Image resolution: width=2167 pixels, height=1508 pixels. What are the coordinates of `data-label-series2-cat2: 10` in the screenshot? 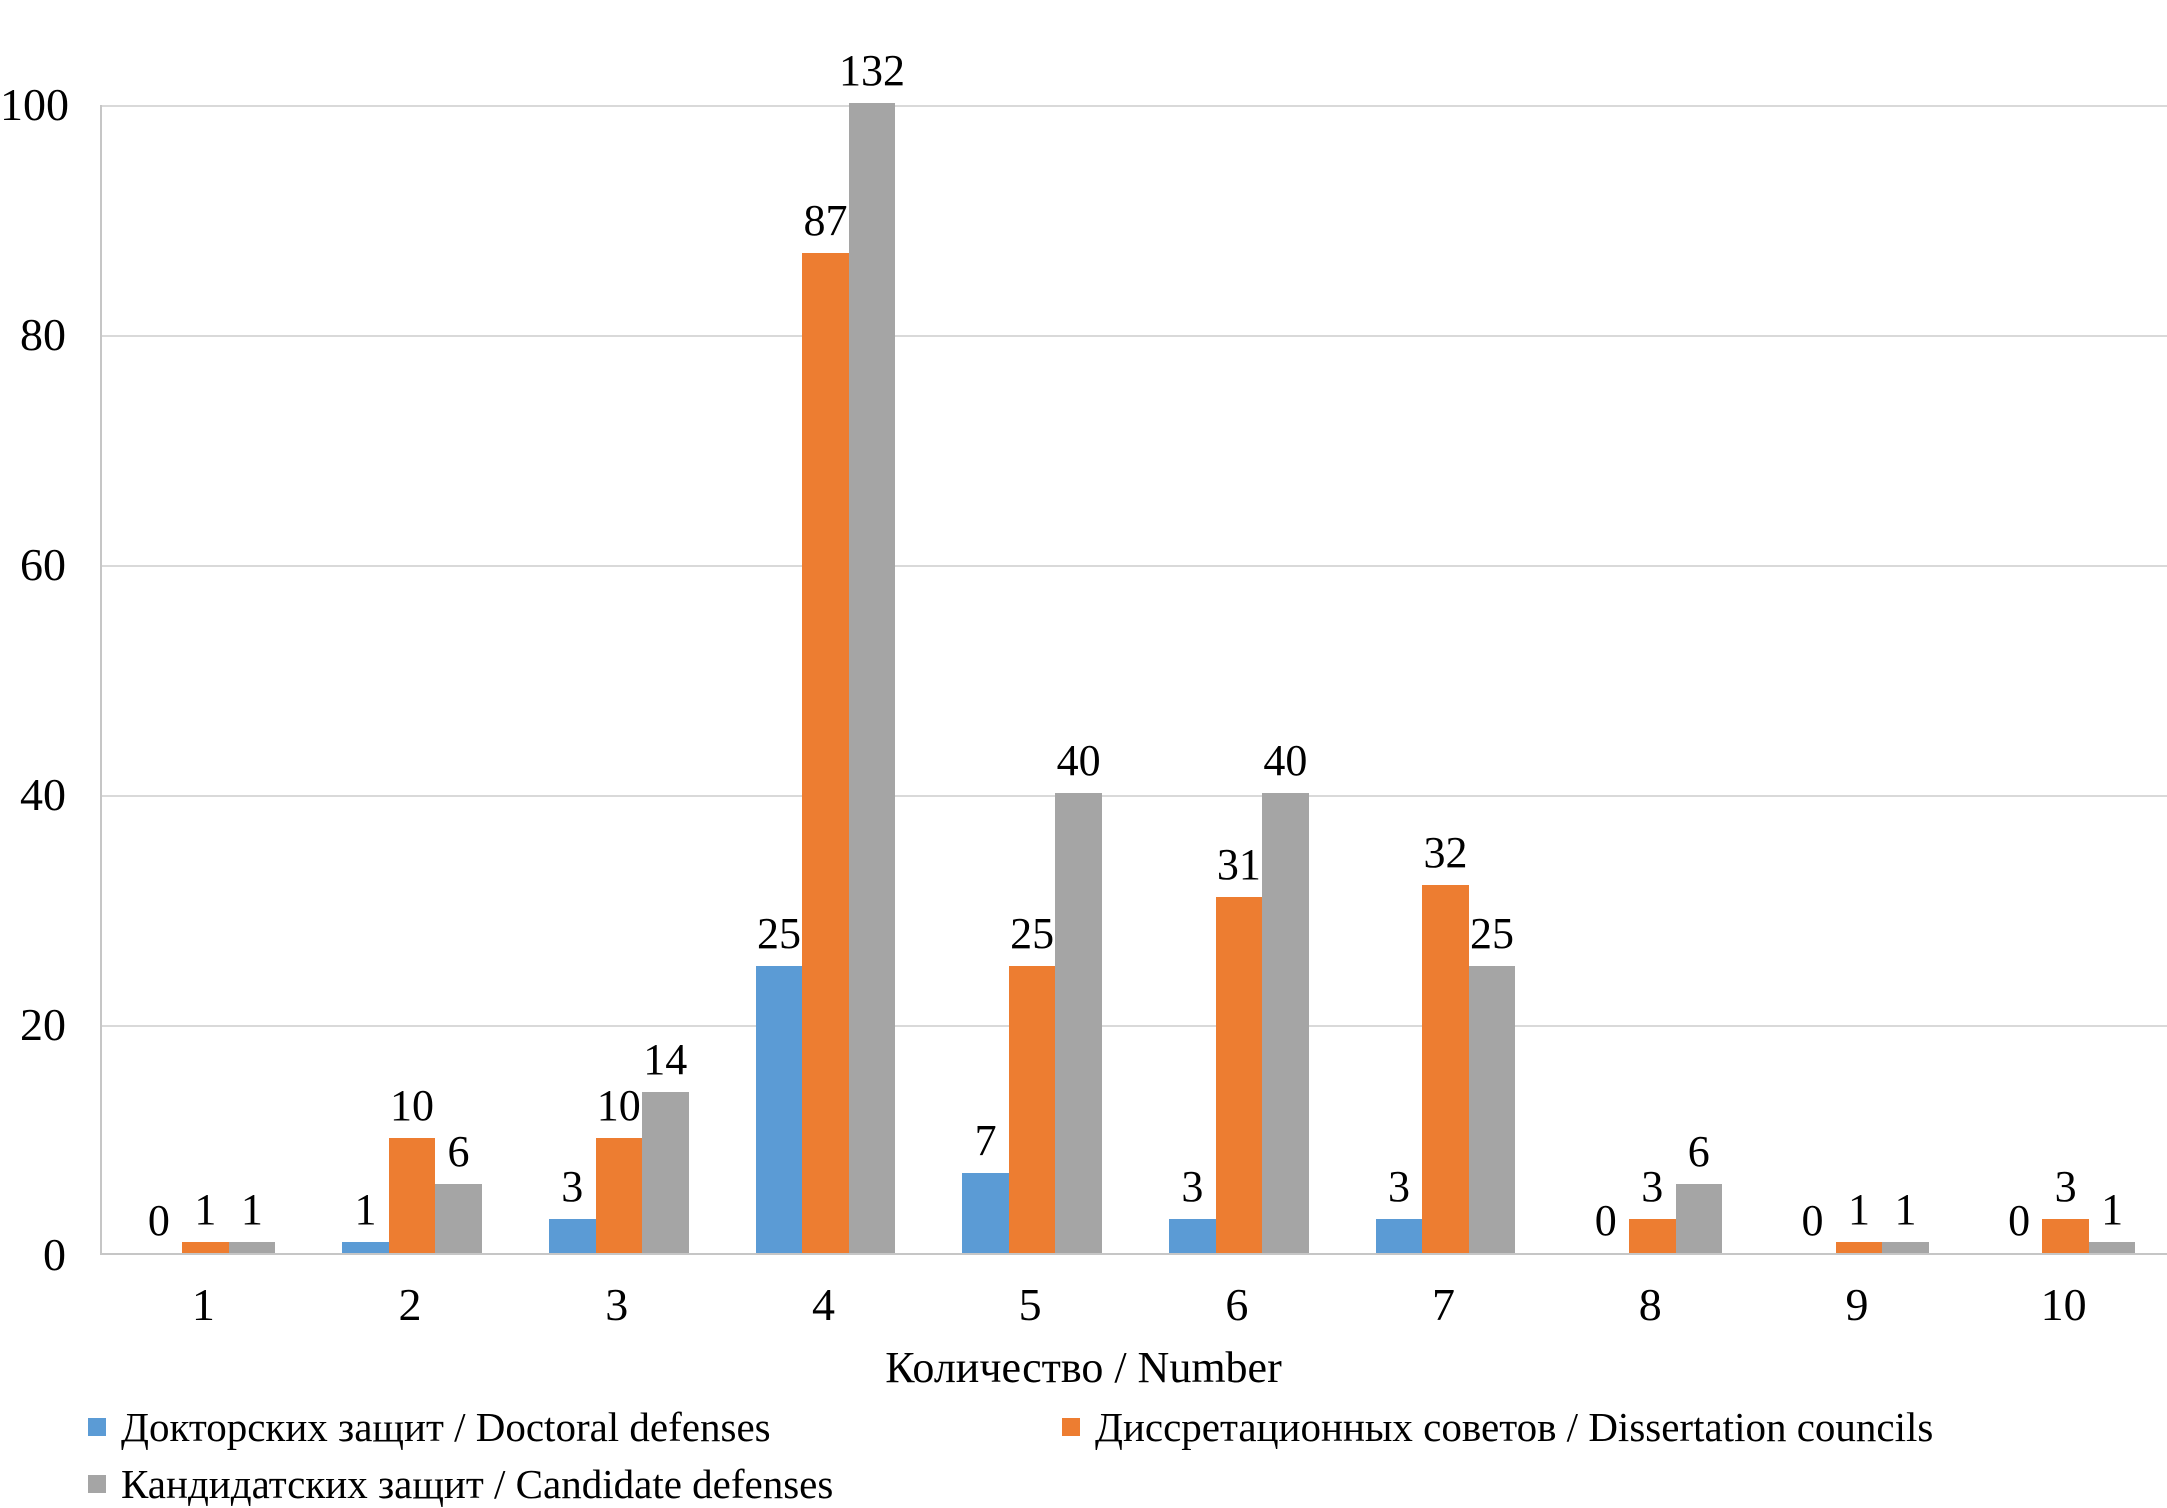 It's located at (412, 1105).